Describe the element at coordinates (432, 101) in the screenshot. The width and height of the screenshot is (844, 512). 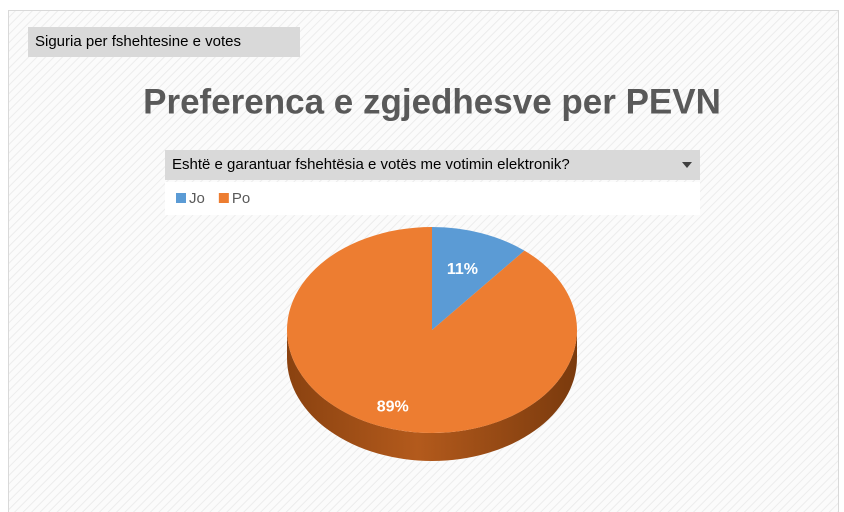
I see `chart-title: Preferenca e zgjedhesve per PEVN` at that location.